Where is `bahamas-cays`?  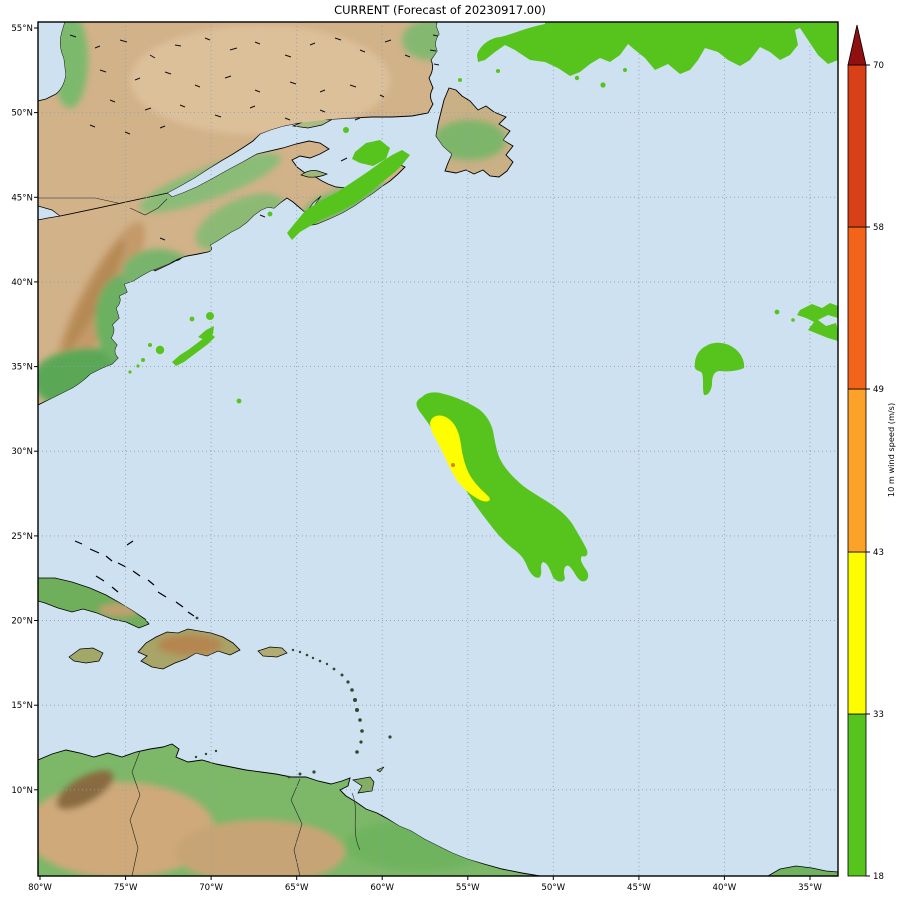
bahamas-cays is located at coordinates (134, 578).